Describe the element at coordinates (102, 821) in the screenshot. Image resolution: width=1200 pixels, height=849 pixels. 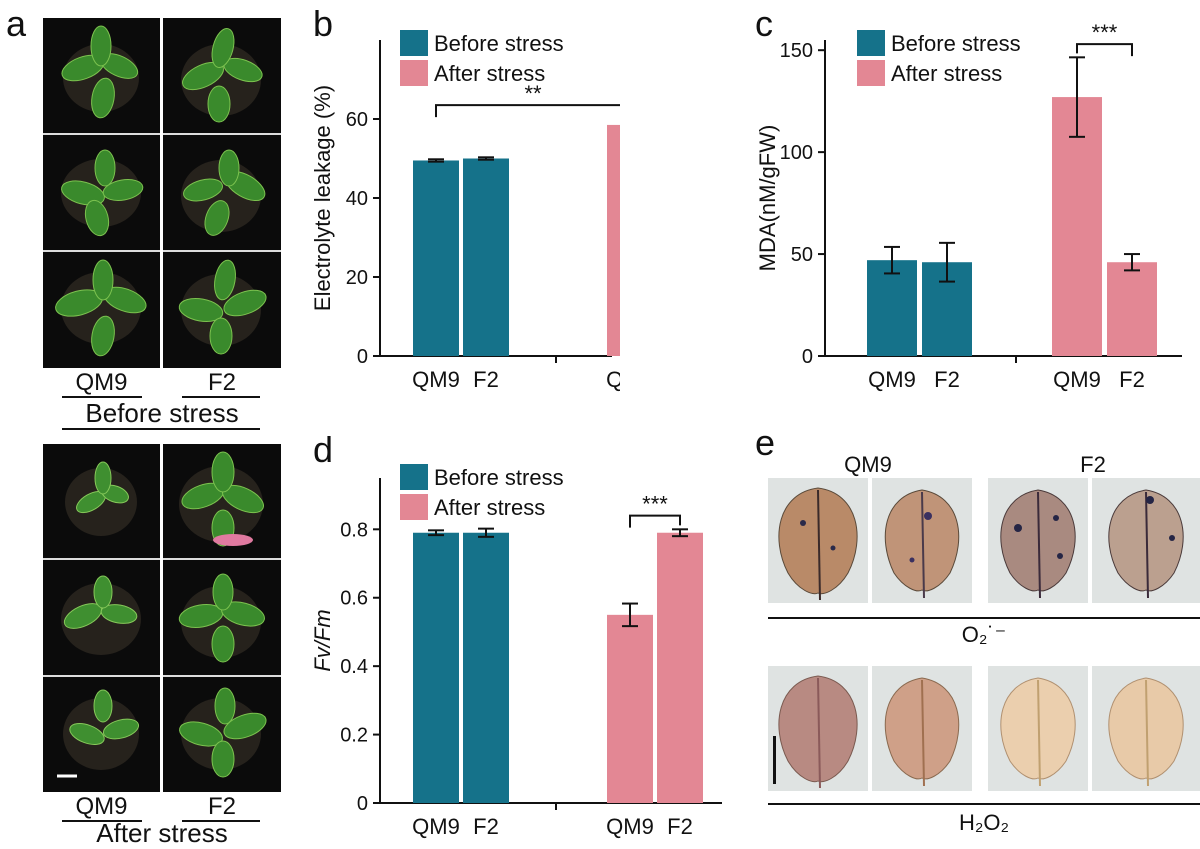
I see `underline-qm9-bottom` at that location.